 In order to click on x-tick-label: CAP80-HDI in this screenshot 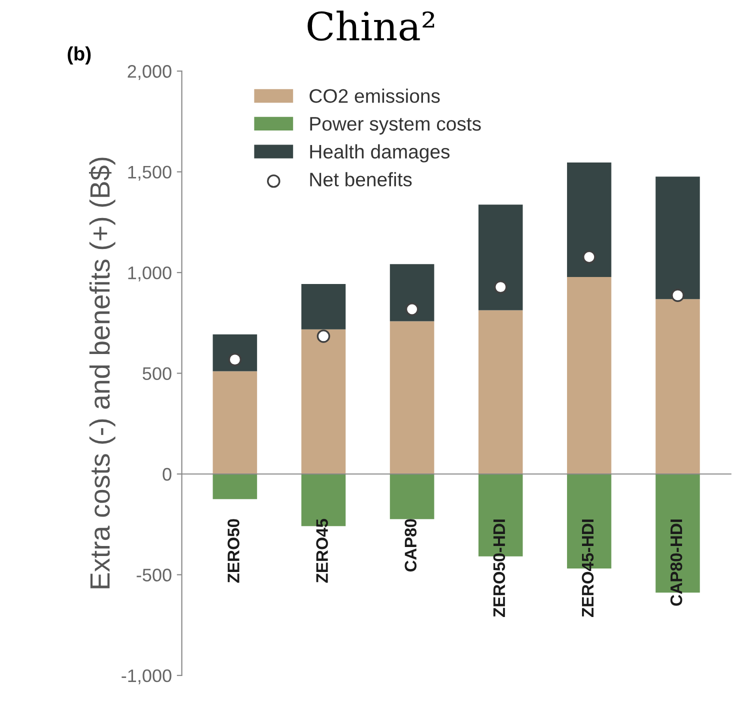, I will do `click(676, 563)`.